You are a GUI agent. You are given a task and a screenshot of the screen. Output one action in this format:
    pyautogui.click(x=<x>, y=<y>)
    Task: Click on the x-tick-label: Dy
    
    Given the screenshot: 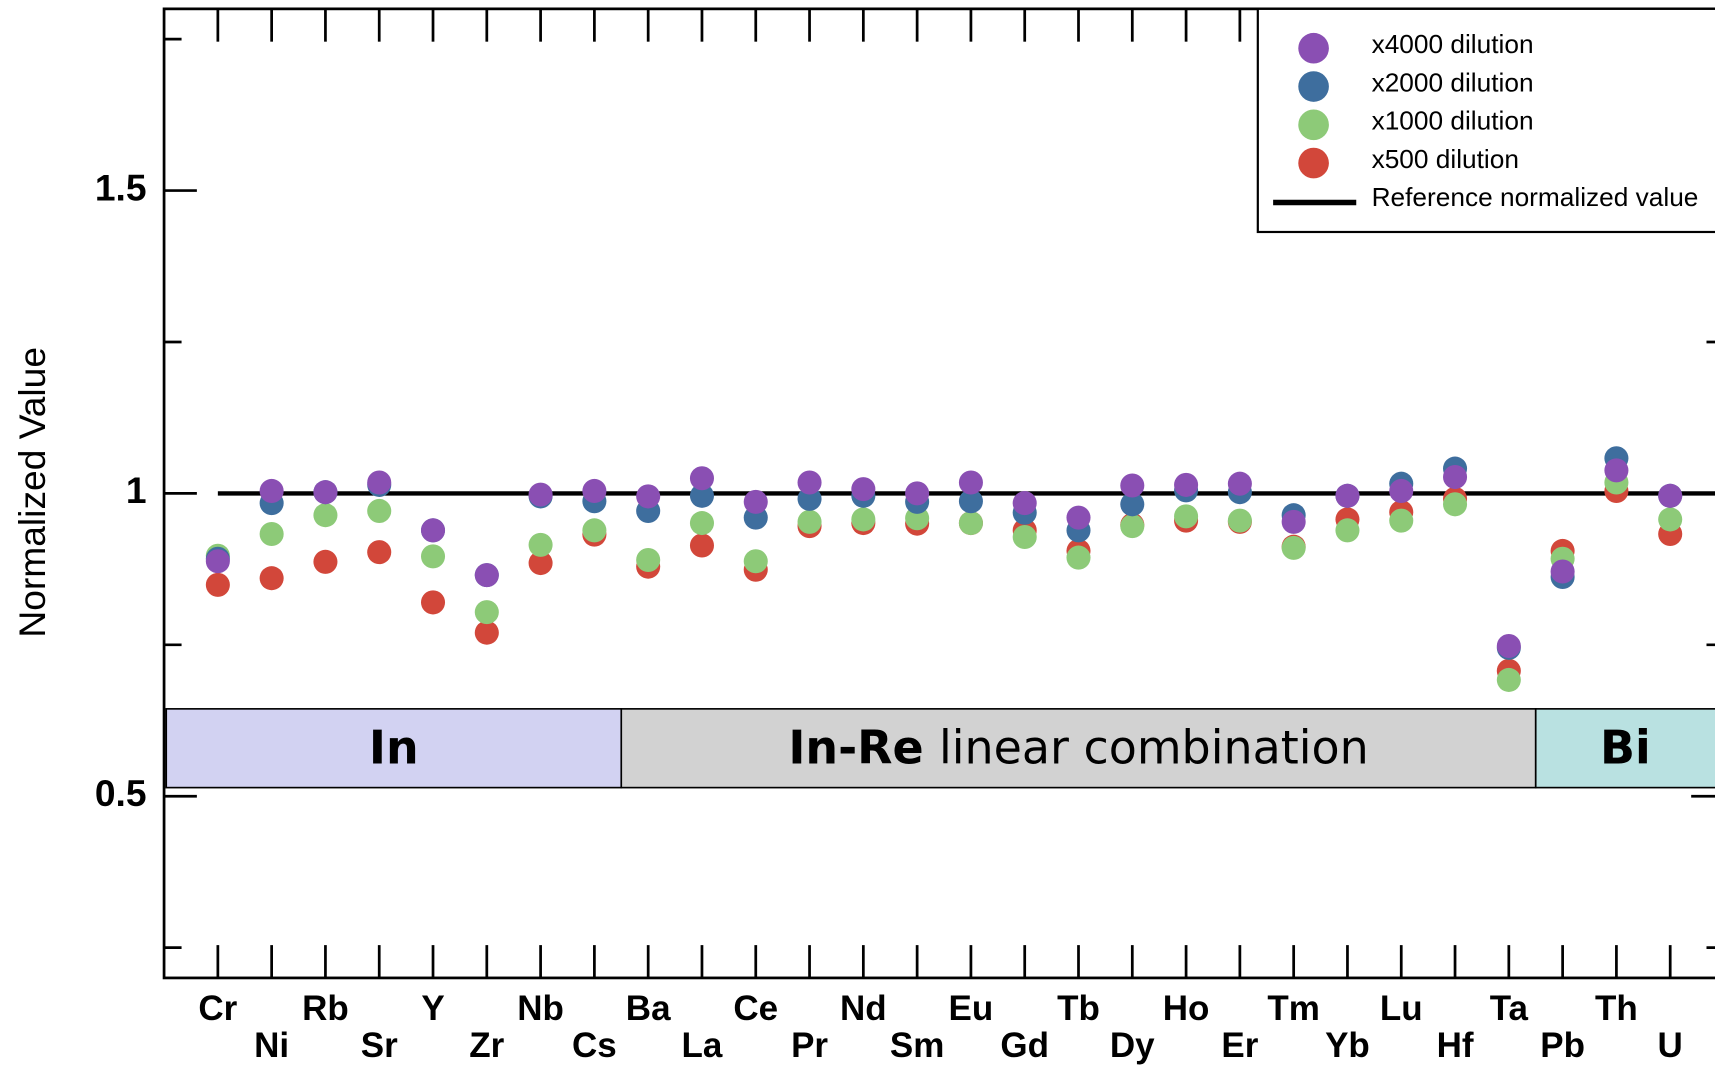 What is the action you would take?
    pyautogui.click(x=1132, y=1045)
    